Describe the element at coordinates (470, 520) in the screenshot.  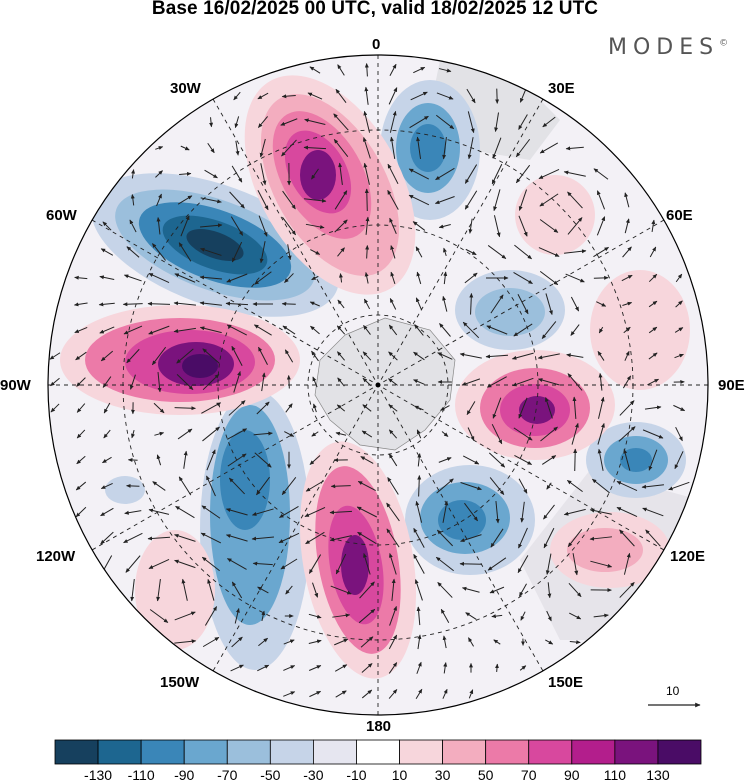
I see `negative-anomaly-pacific-east` at that location.